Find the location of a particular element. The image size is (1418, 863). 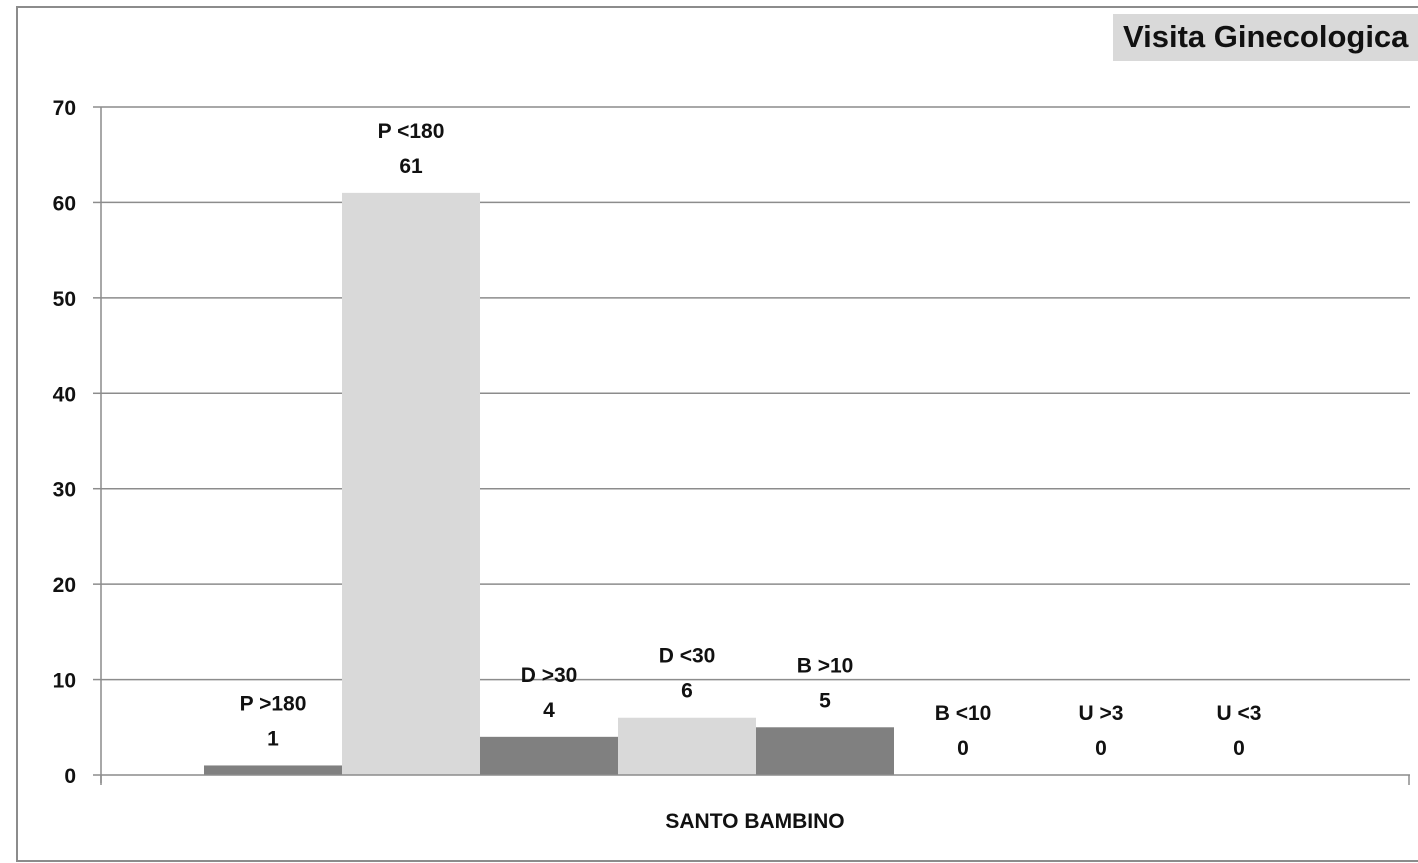

data-label-name: D >30 is located at coordinates (549, 675).